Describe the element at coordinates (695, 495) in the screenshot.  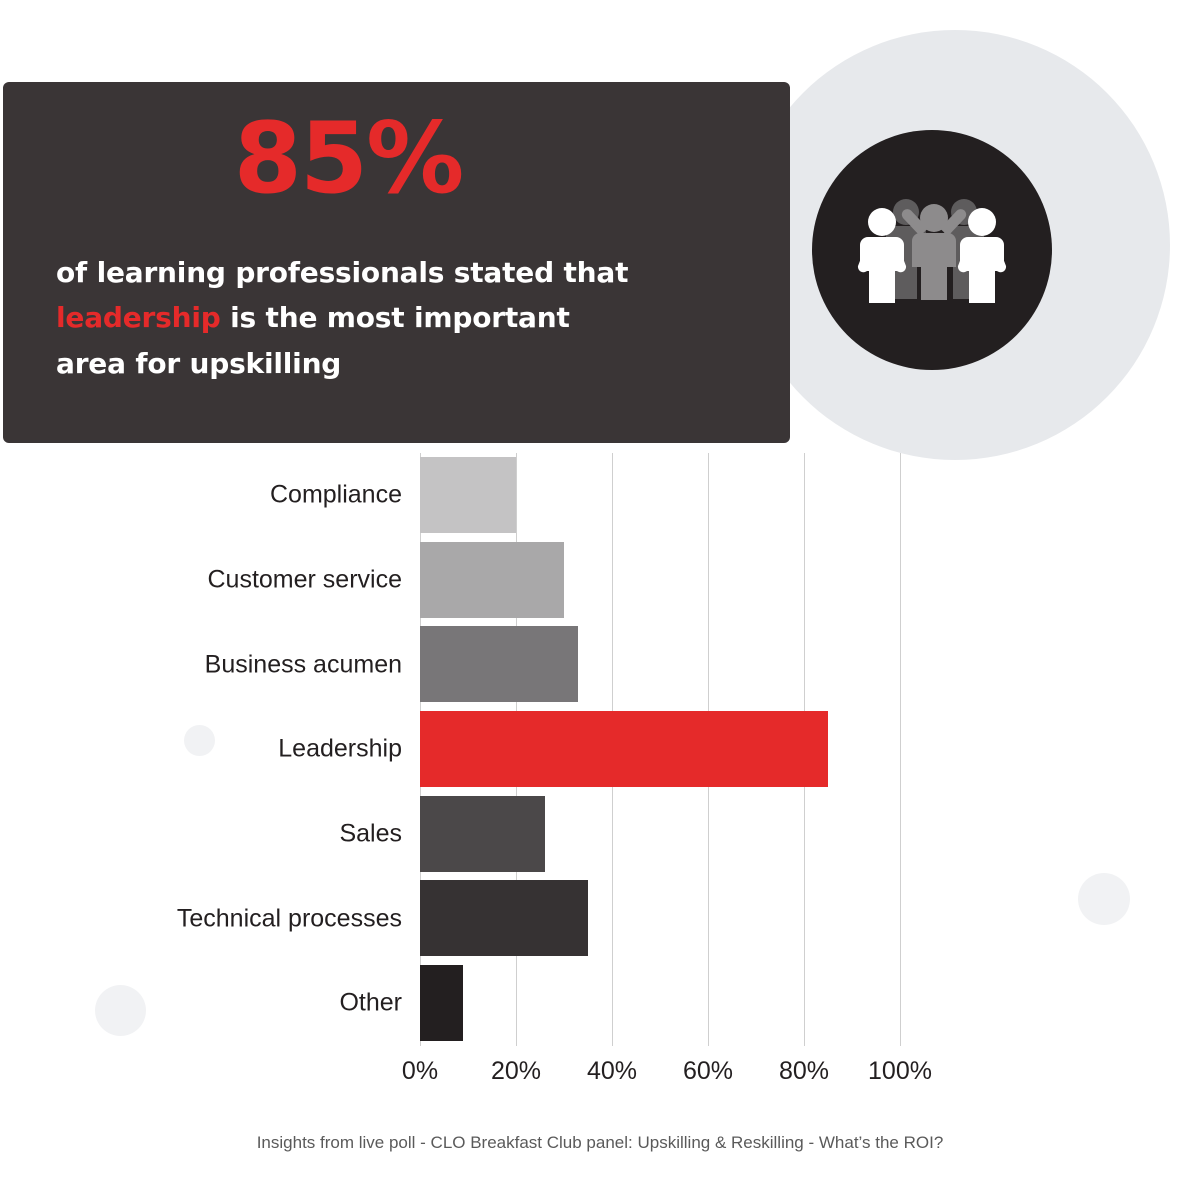
I see `bar-row: Compliance` at that location.